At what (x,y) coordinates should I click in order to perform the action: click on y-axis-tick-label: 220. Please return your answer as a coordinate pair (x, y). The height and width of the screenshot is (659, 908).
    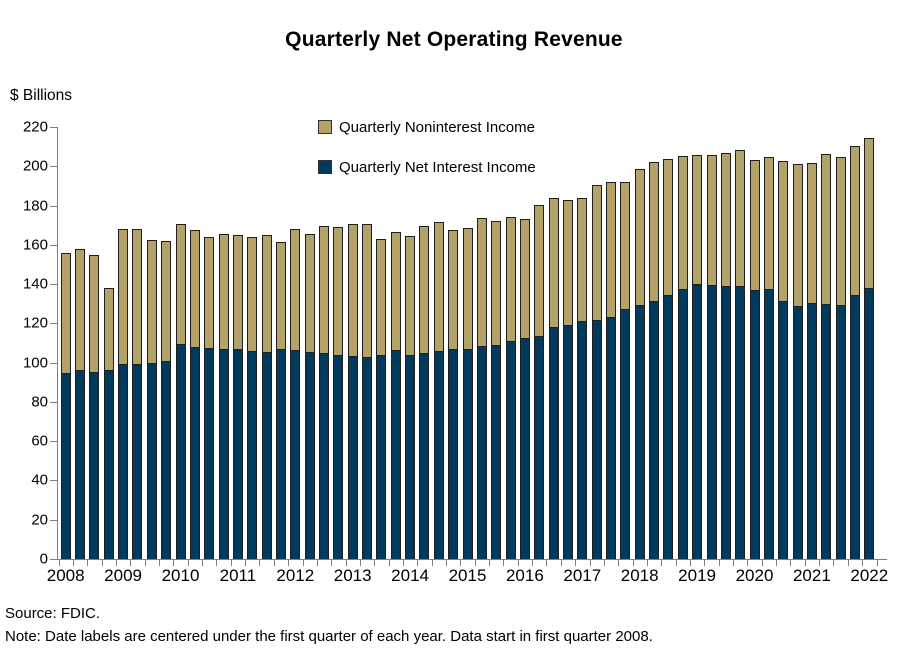
    Looking at the image, I should click on (35, 127).